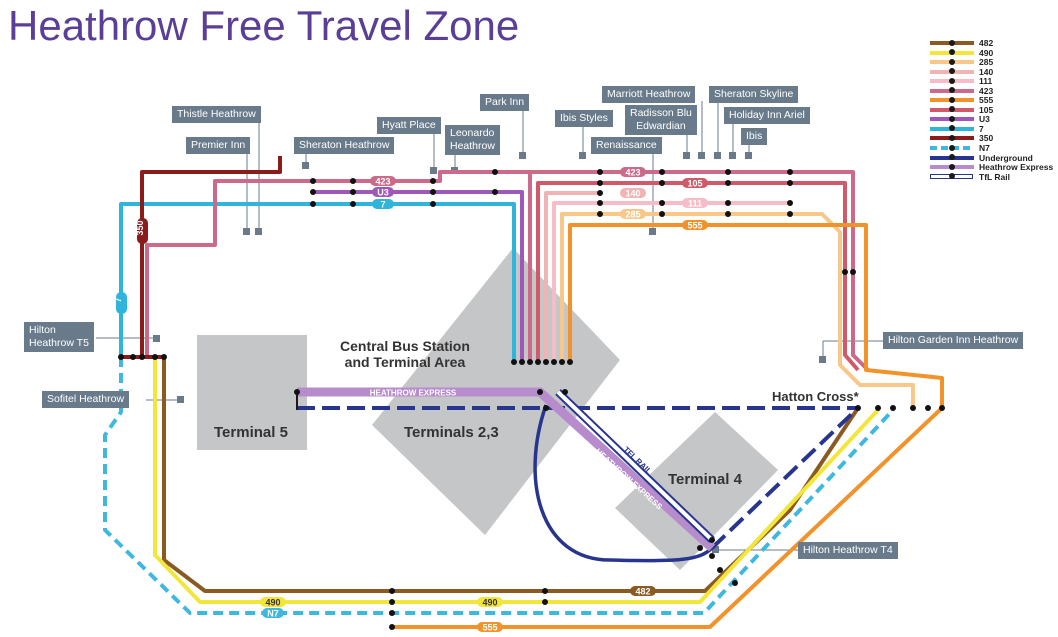  Describe the element at coordinates (86, 399) in the screenshot. I see `hotel-sofitel-heathrow: Sofitel Heathrow` at that location.